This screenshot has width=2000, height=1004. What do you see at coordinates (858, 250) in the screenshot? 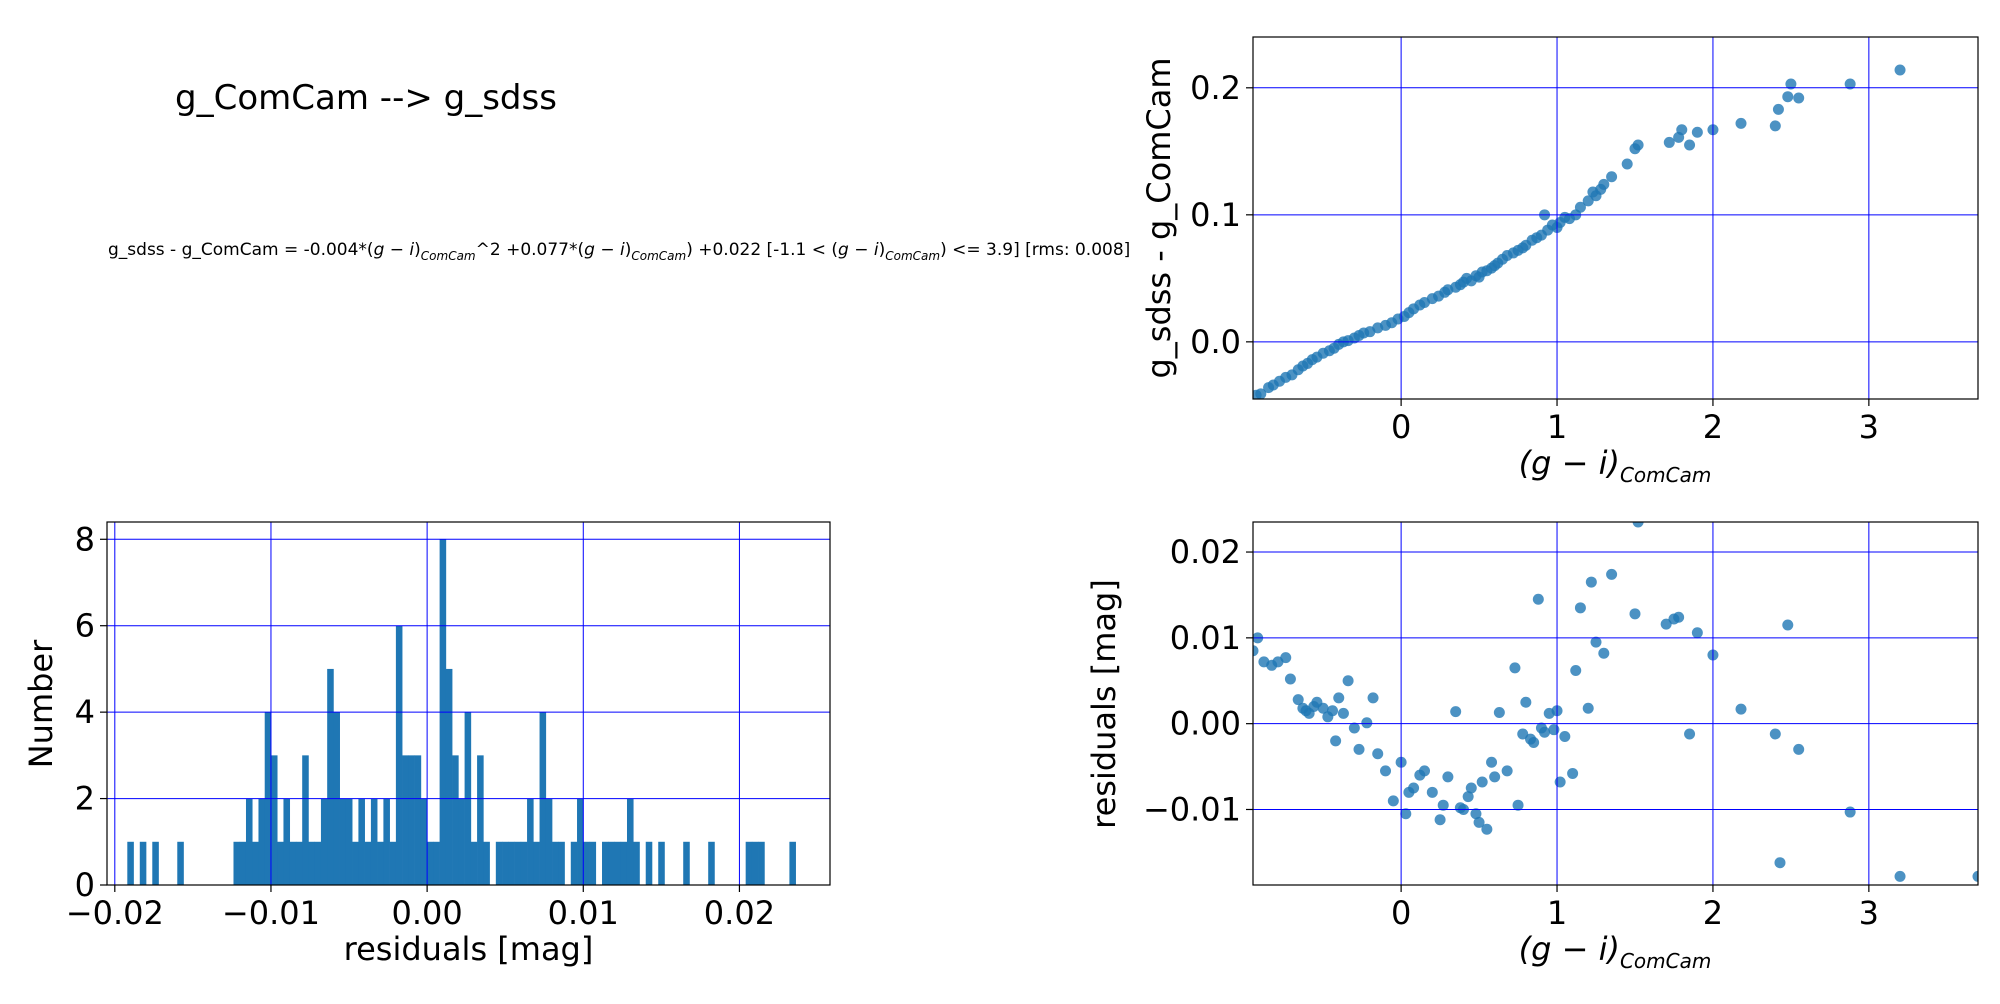
I see `eq-var-3: g − i` at bounding box center [858, 250].